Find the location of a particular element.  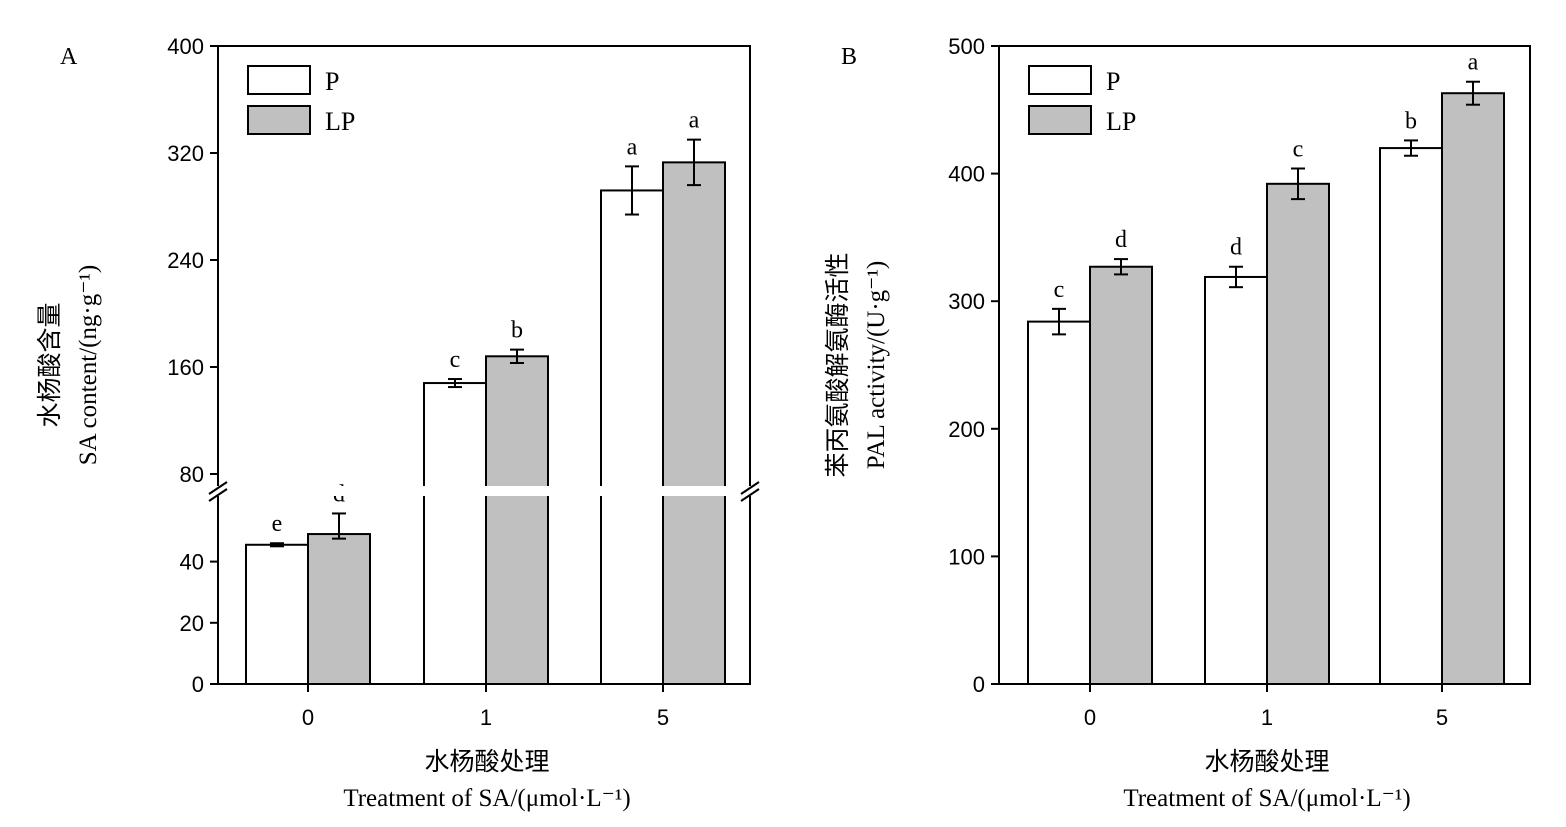

panel-a-xlabel-en: Treatment of SA/(μmol·L⁻¹) is located at coordinates (486, 798).